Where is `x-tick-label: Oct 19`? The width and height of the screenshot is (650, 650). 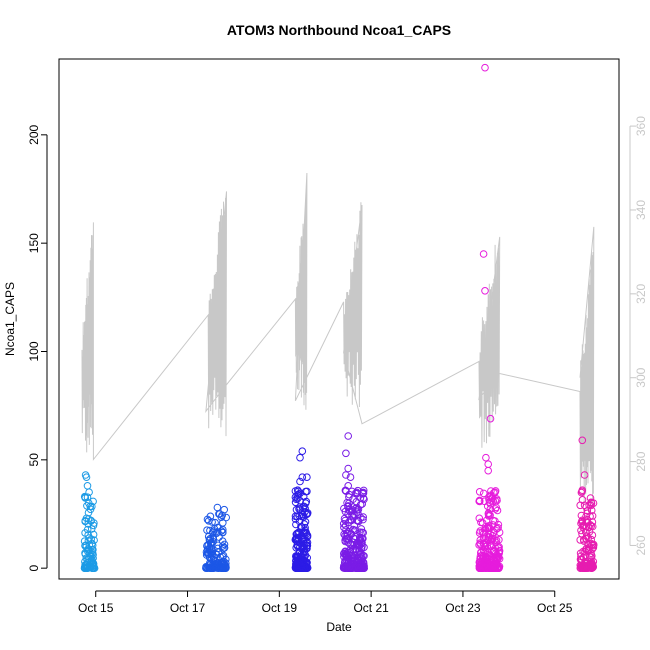
x-tick-label: Oct 19 is located at coordinates (280, 608).